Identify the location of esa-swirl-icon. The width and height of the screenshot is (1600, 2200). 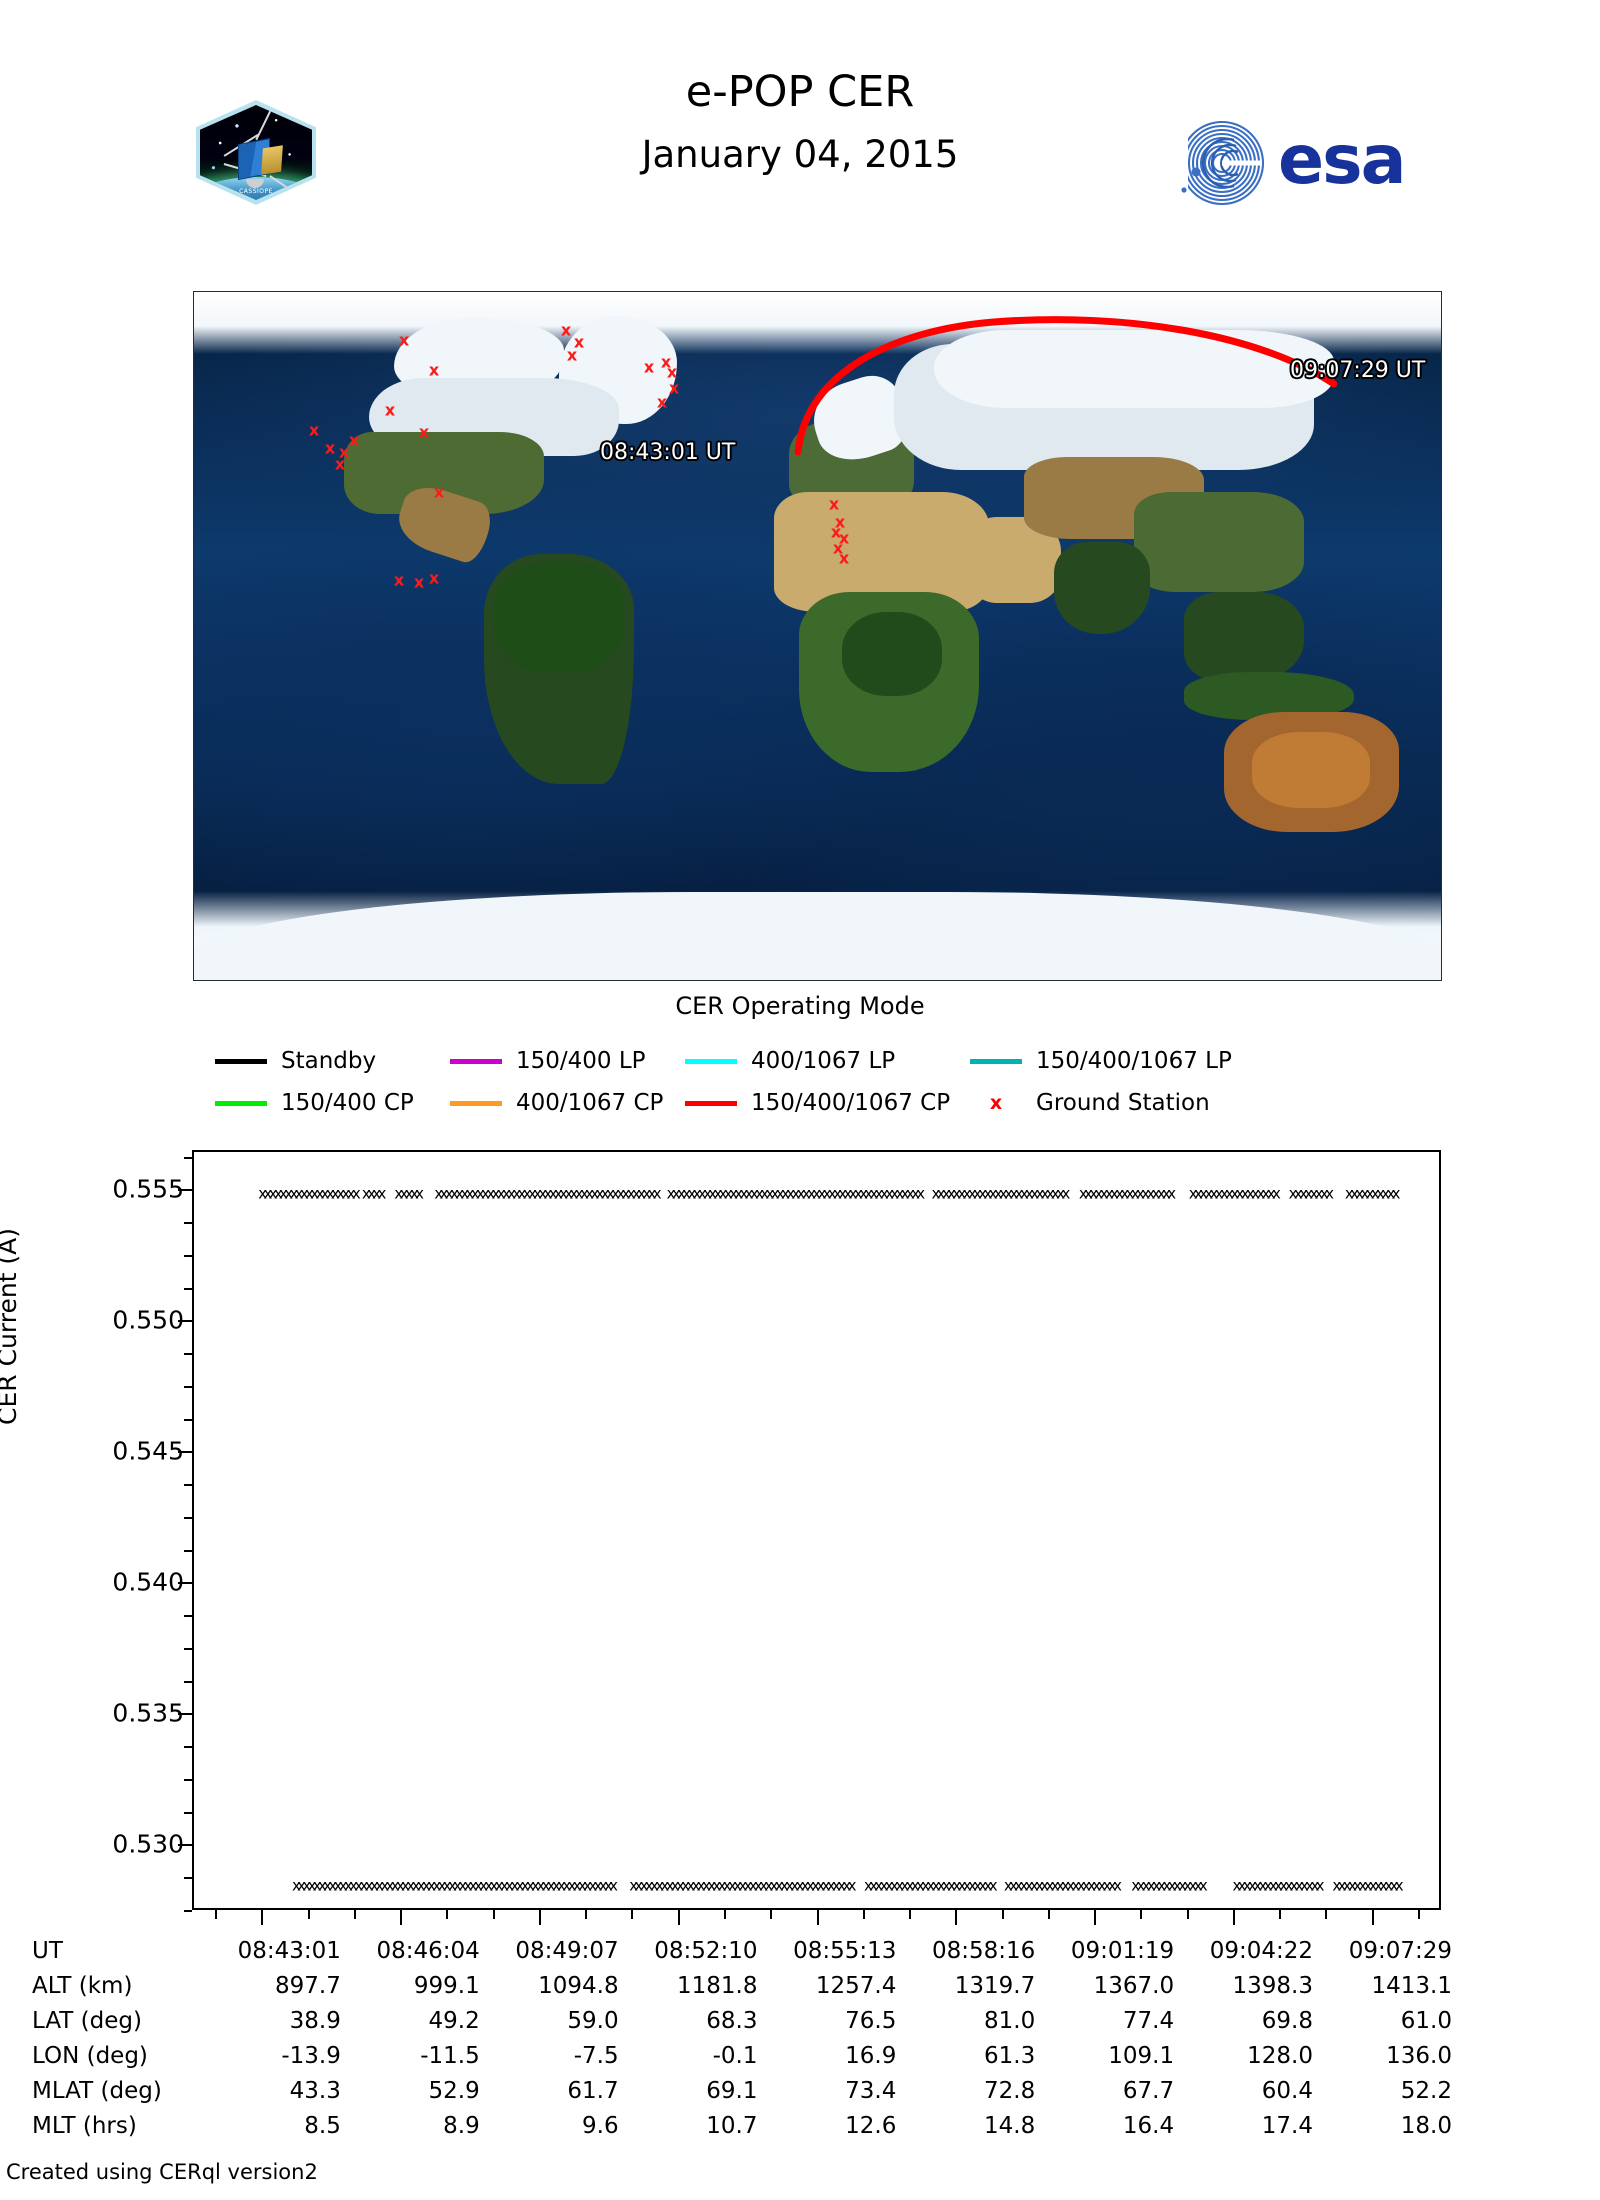
(1220, 163).